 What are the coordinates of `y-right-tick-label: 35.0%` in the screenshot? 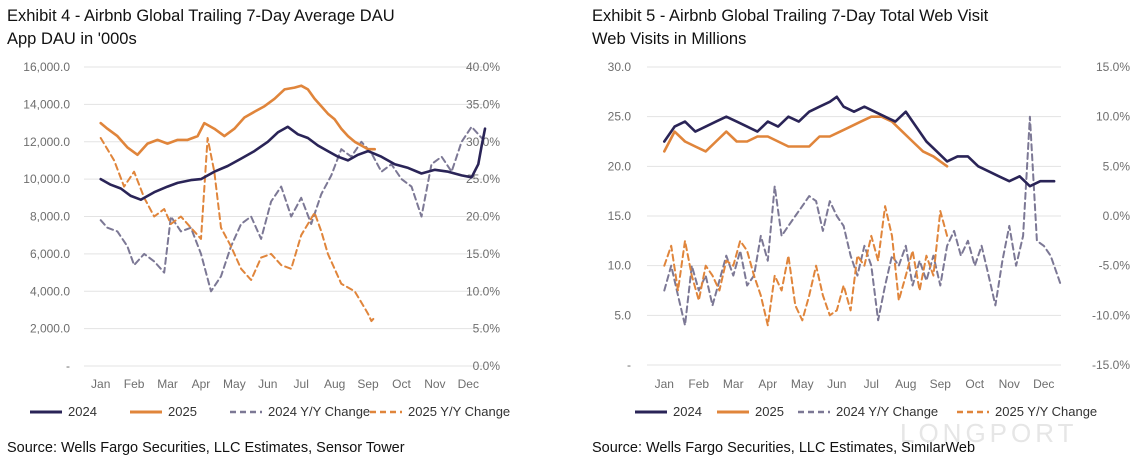 It's located at (483, 104).